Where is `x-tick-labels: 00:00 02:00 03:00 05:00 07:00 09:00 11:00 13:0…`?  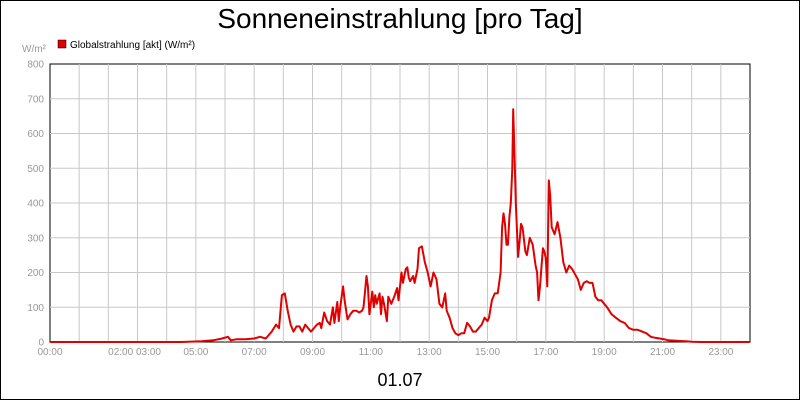
x-tick-labels: 00:00 02:00 03:00 05:00 07:00 09:00 11:00 13:0… is located at coordinates (385, 352).